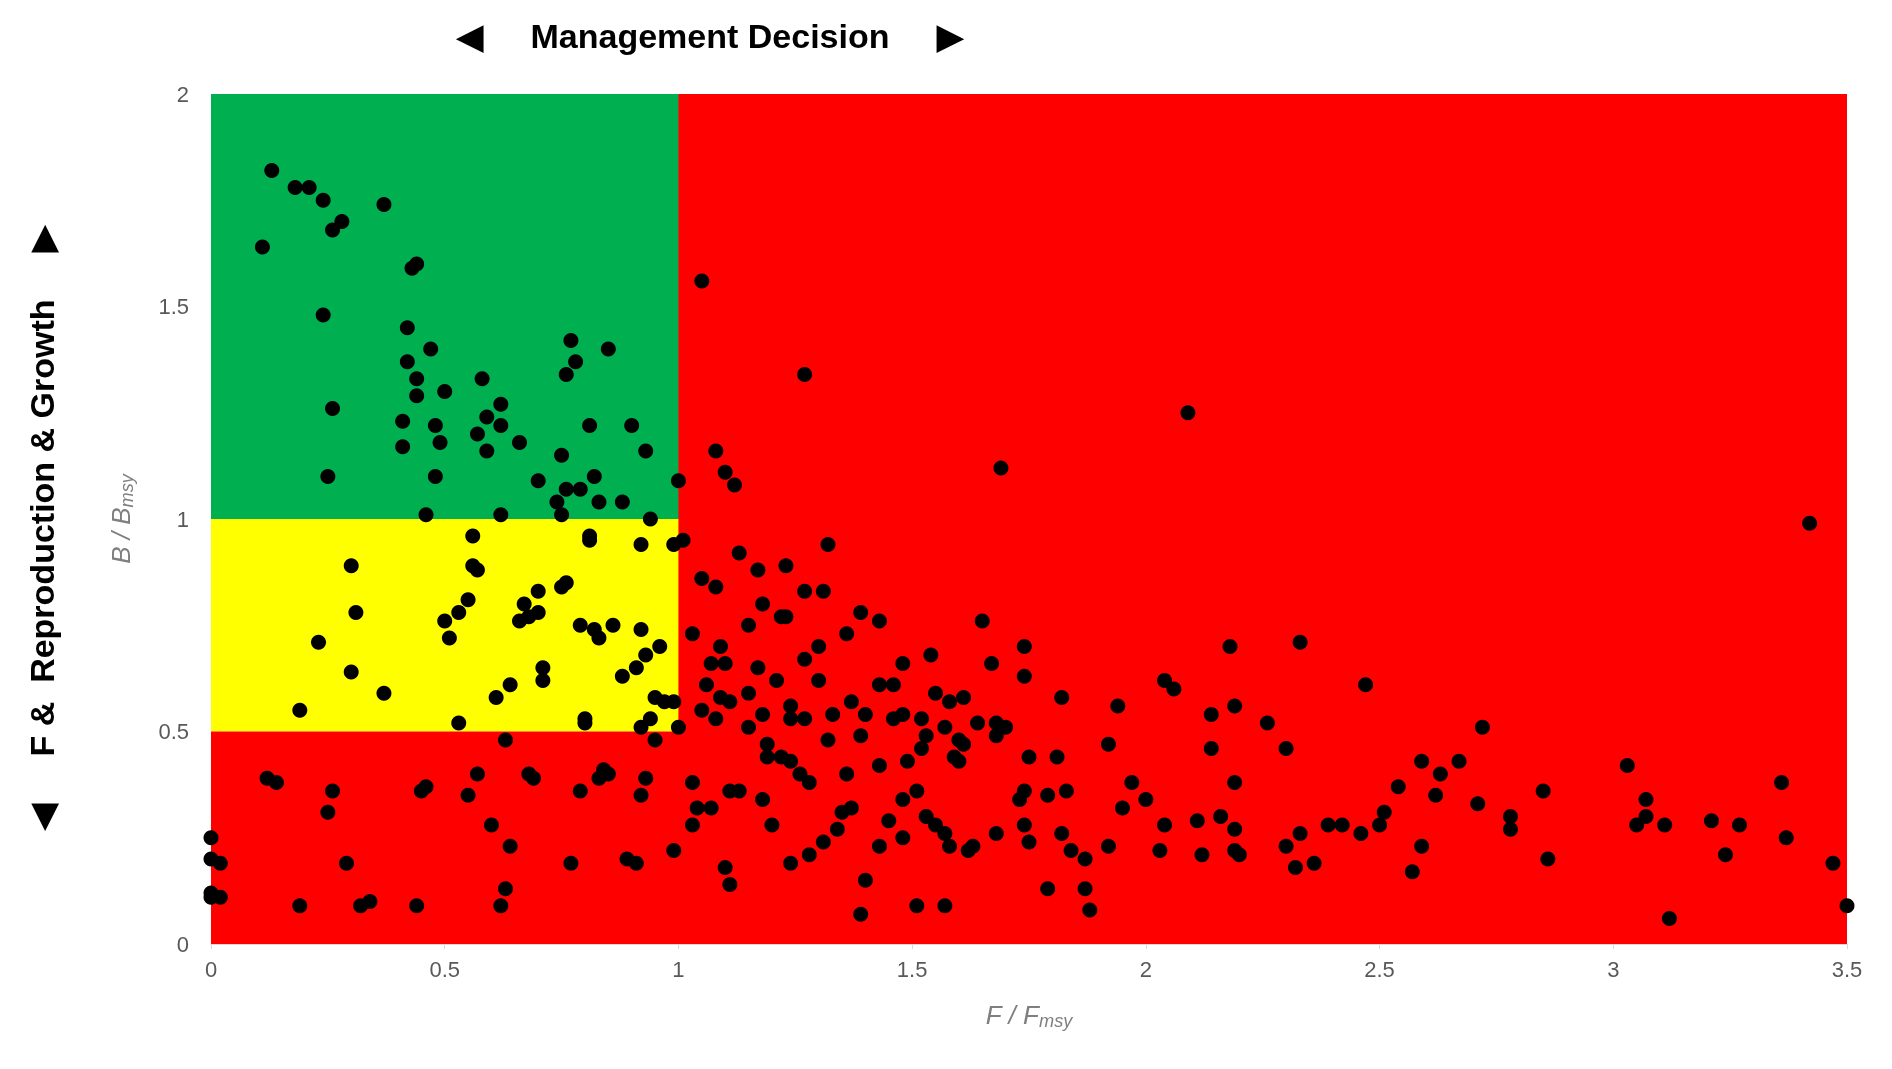  What do you see at coordinates (42, 528) in the screenshot?
I see `text: ◀ F & Reproduction & Growth ▶` at bounding box center [42, 528].